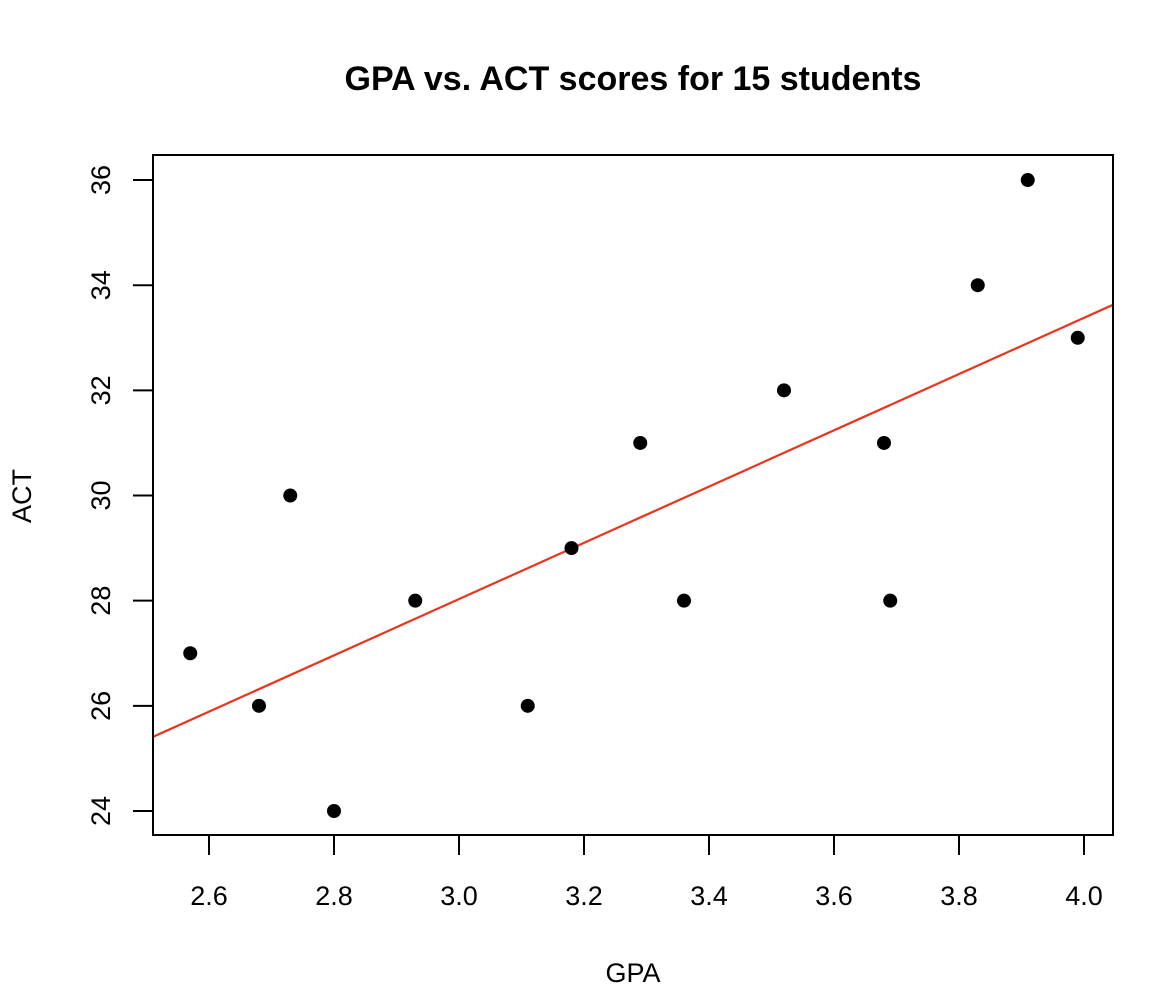 The width and height of the screenshot is (1154, 1000). What do you see at coordinates (584, 896) in the screenshot?
I see `x-tick-label: 3.2` at bounding box center [584, 896].